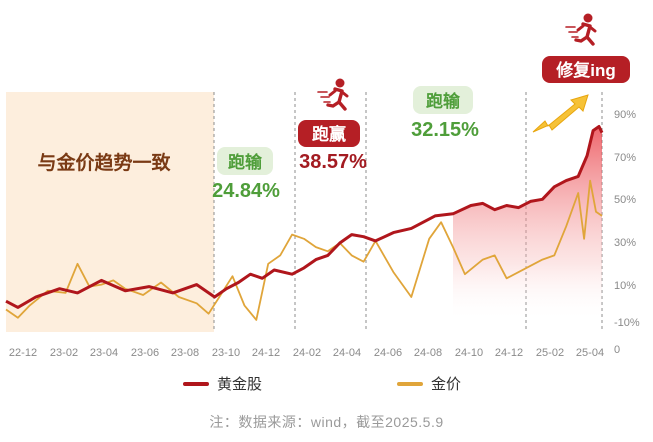 Image resolution: width=653 pixels, height=442 pixels. I want to click on annotation-value-outperform: 38.57%, so click(333, 162).